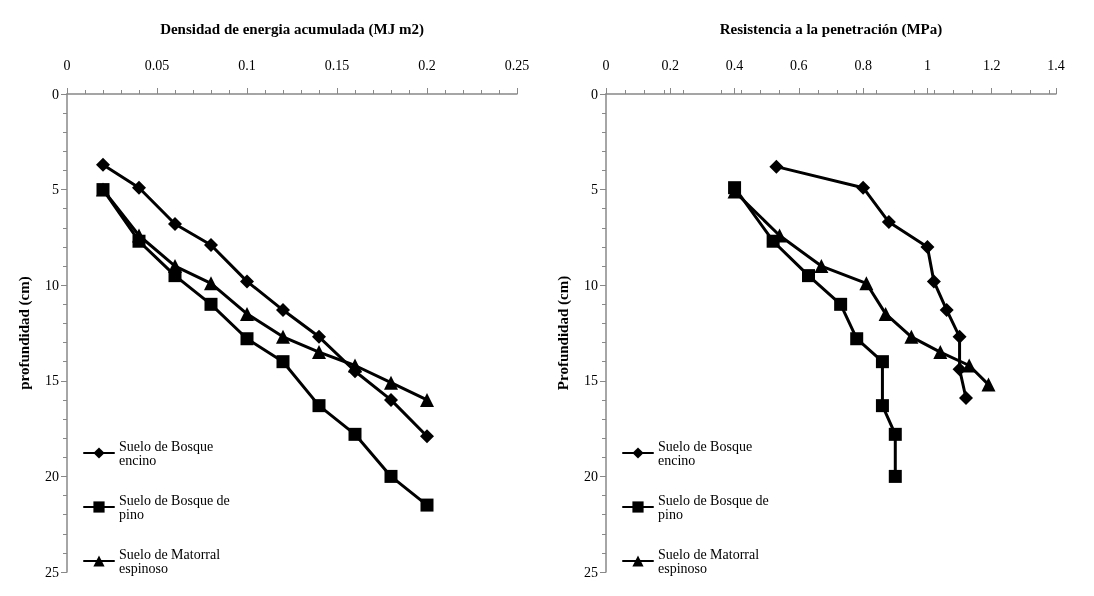 This screenshot has height=596, width=1094. What do you see at coordinates (157, 65) in the screenshot?
I see `x-tick-label: 0.05` at bounding box center [157, 65].